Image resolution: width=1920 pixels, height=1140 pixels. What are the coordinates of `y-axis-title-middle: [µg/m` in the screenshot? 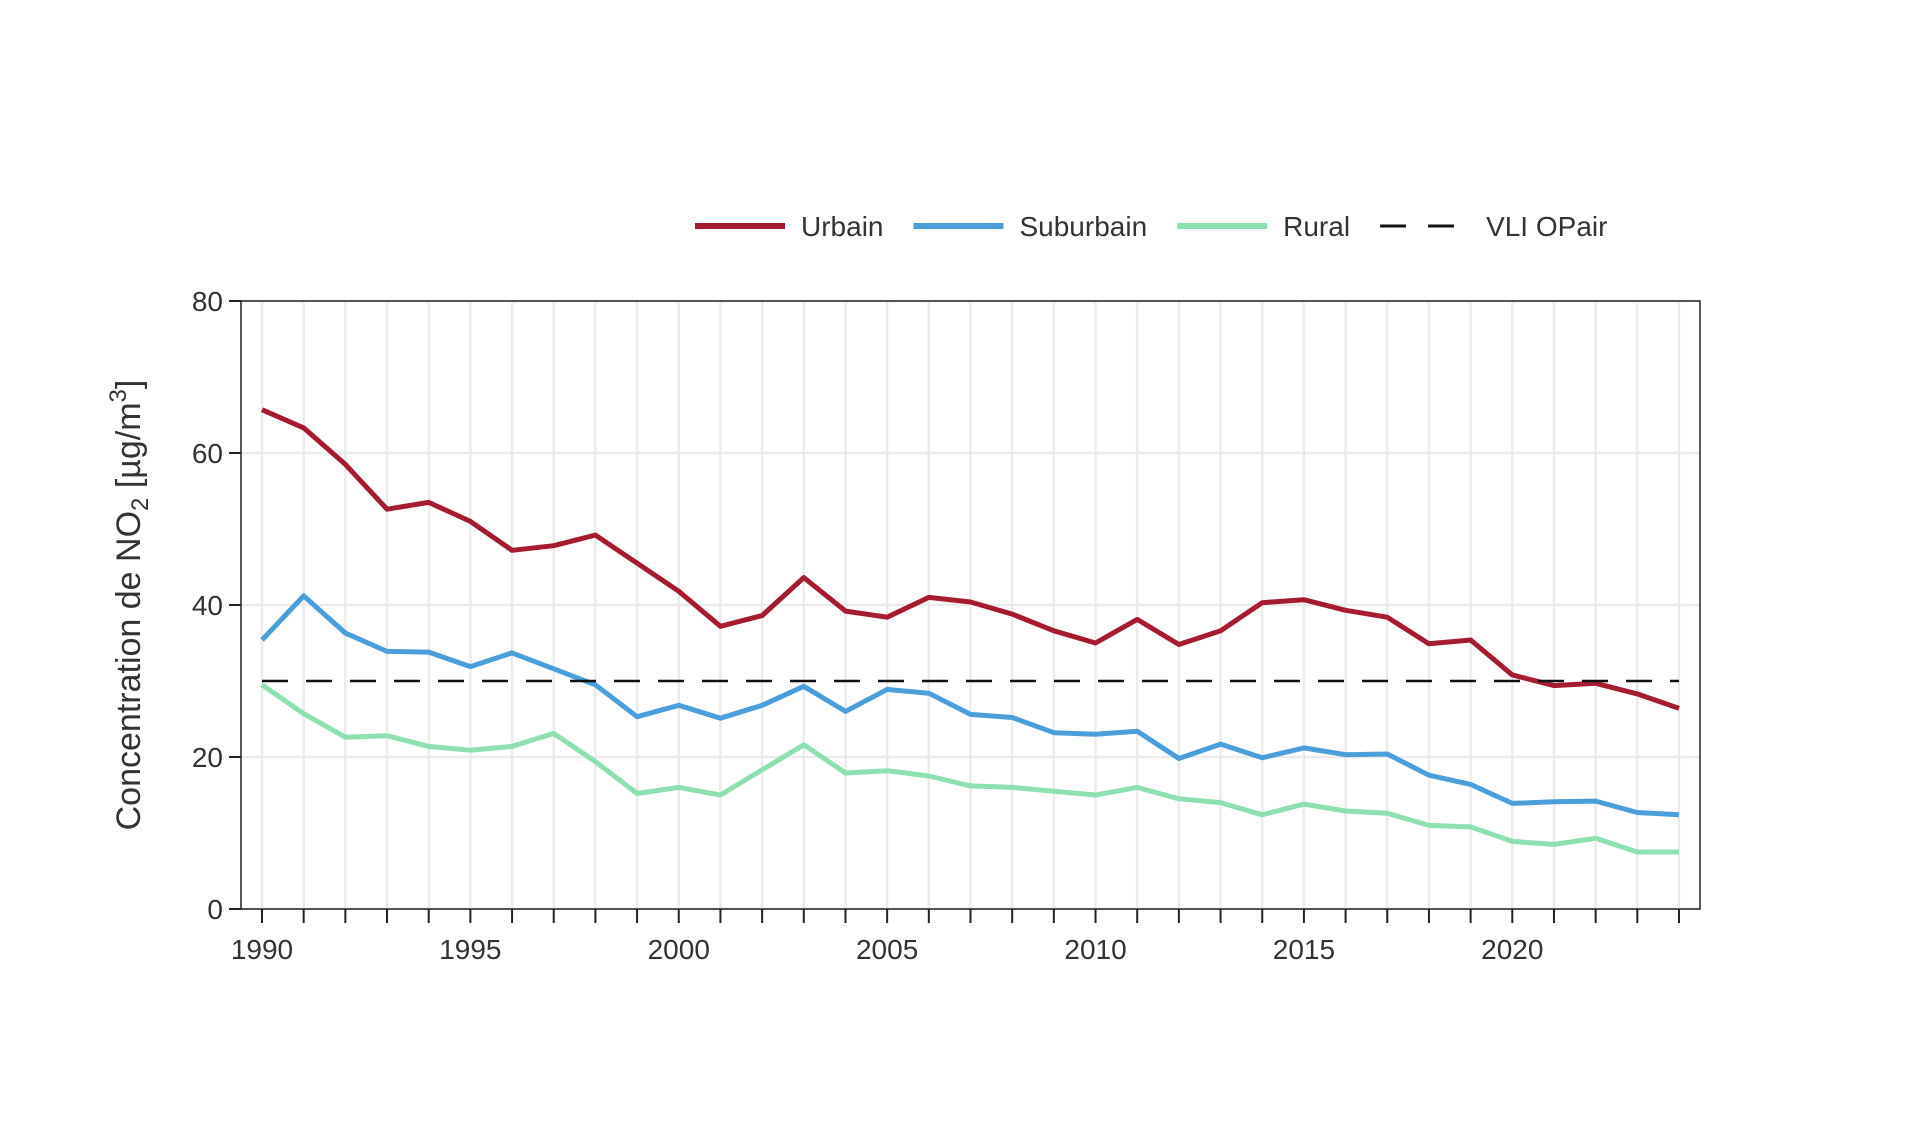 It's located at (129, 449).